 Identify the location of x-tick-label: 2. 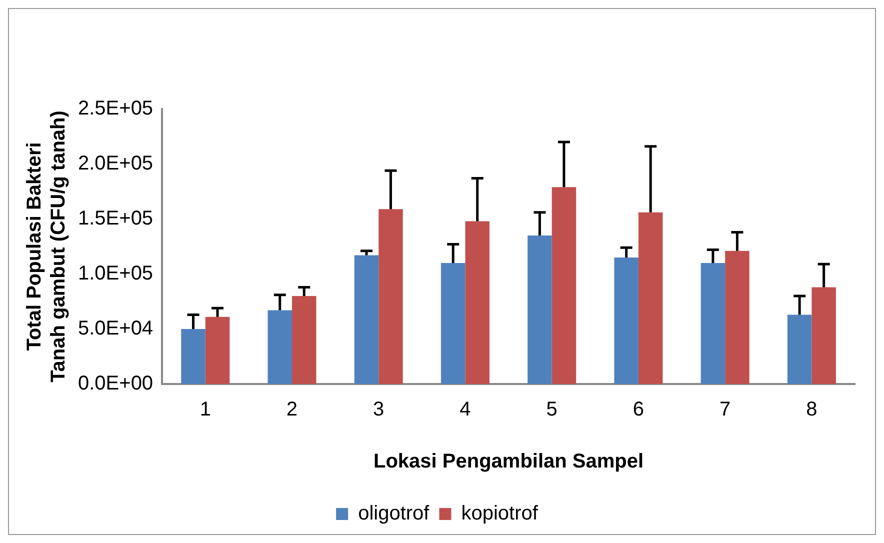
(292, 409).